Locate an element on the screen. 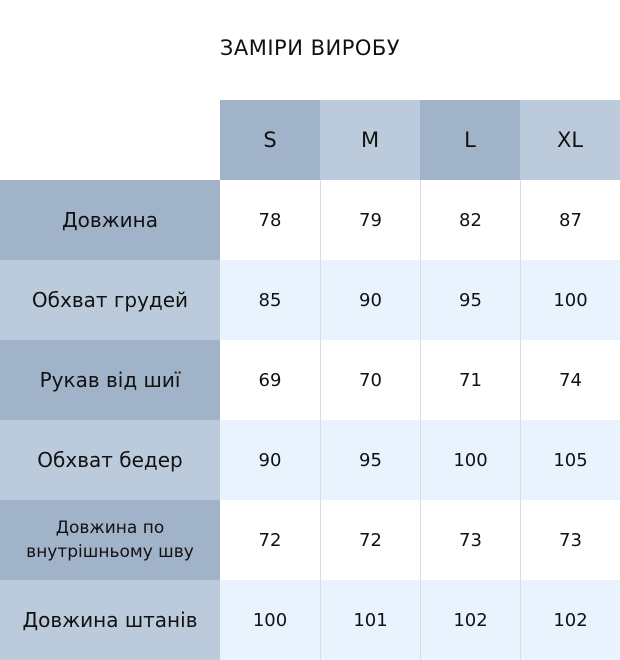 Image resolution: width=620 pixels, height=660 pixels. table-cell: 85 is located at coordinates (270, 300).